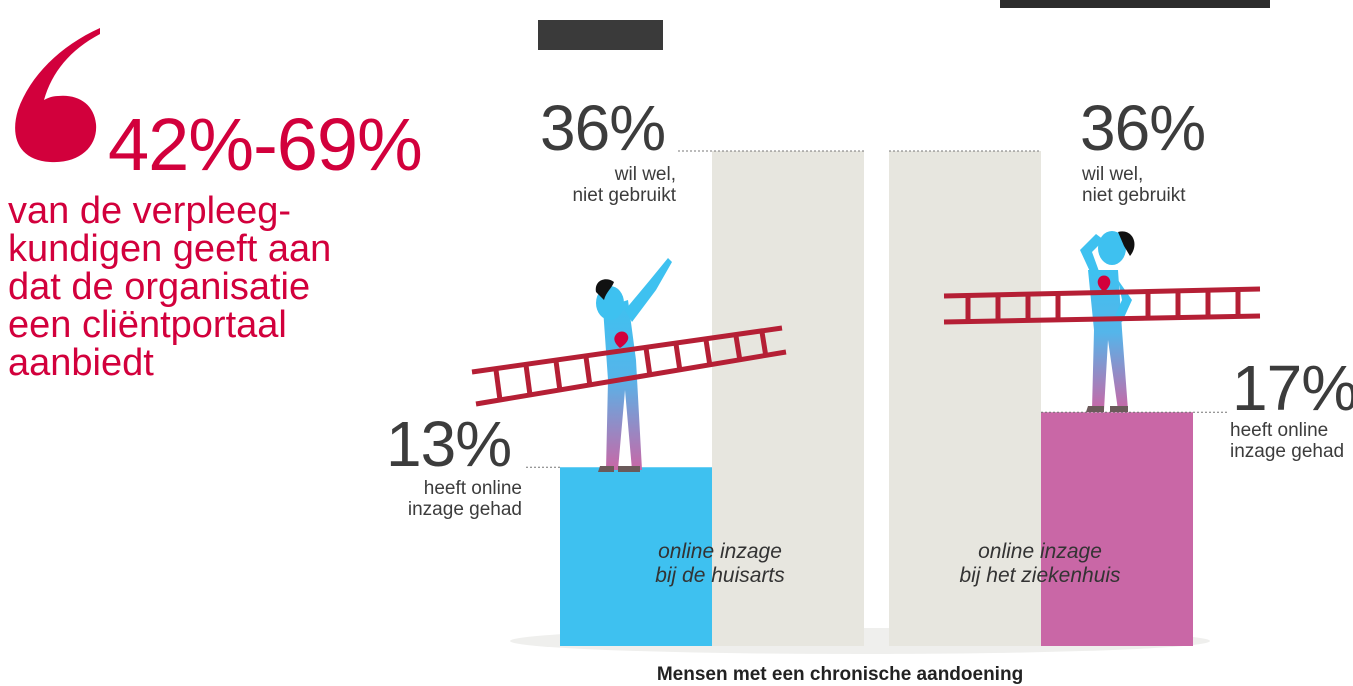 The width and height of the screenshot is (1353, 686). Describe the element at coordinates (633, 365) in the screenshot. I see `person-pointing-icon` at that location.